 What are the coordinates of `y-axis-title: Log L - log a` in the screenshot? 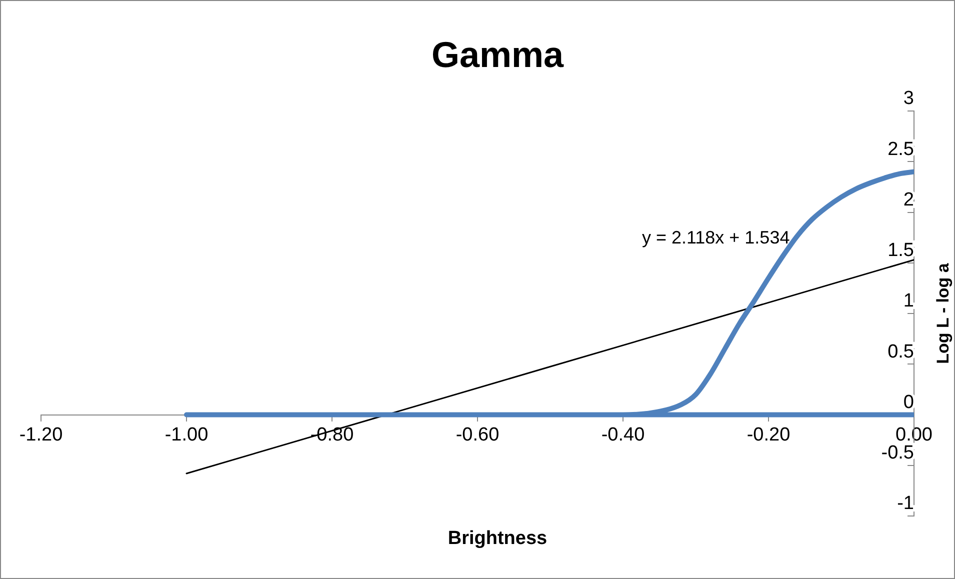 It's located at (943, 313).